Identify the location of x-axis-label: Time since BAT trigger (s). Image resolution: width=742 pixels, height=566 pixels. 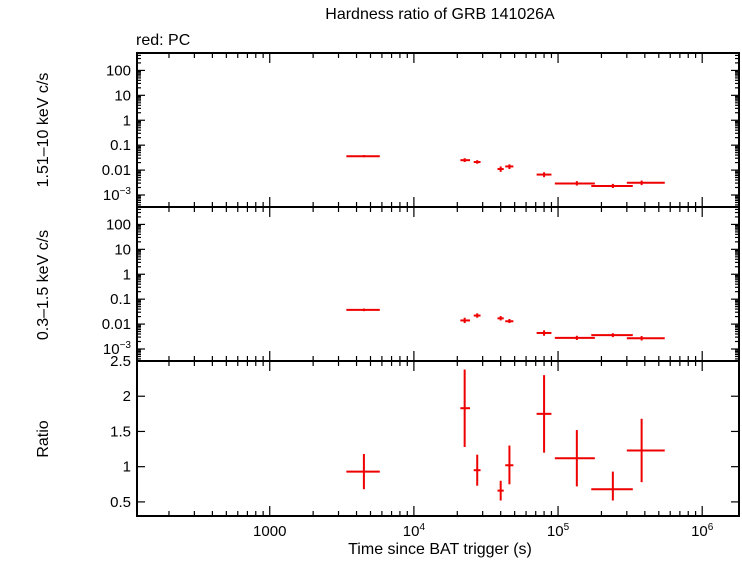
(440, 549).